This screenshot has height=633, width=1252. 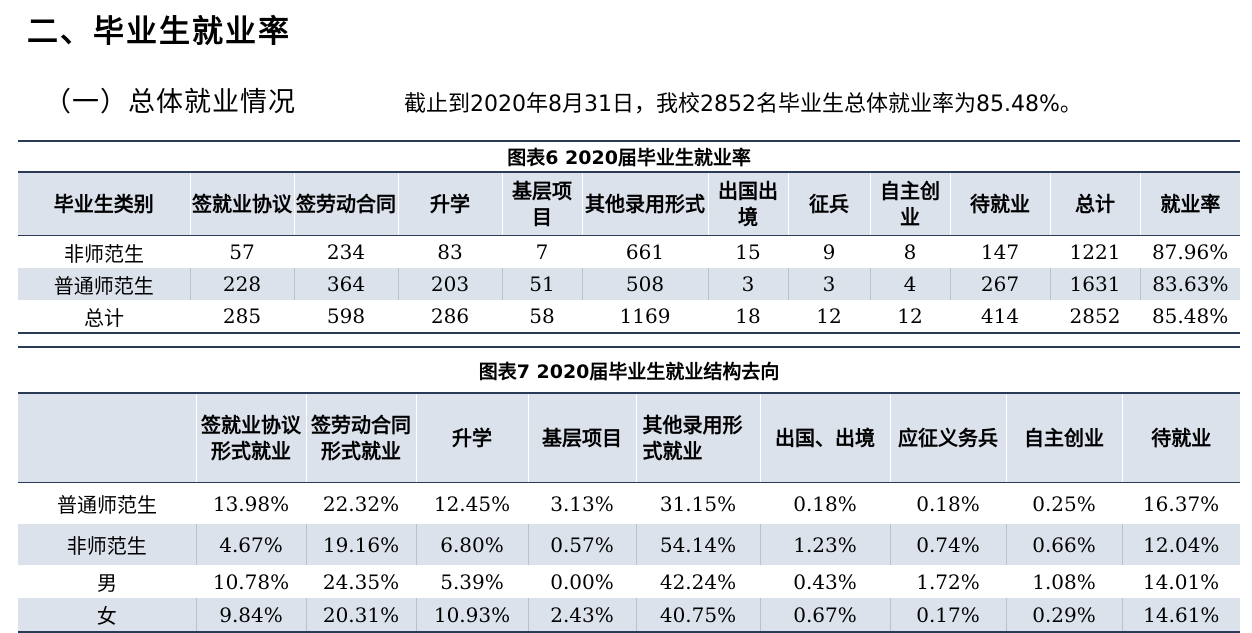 What do you see at coordinates (697, 544) in the screenshot?
I see `table-cell: 54.14%` at bounding box center [697, 544].